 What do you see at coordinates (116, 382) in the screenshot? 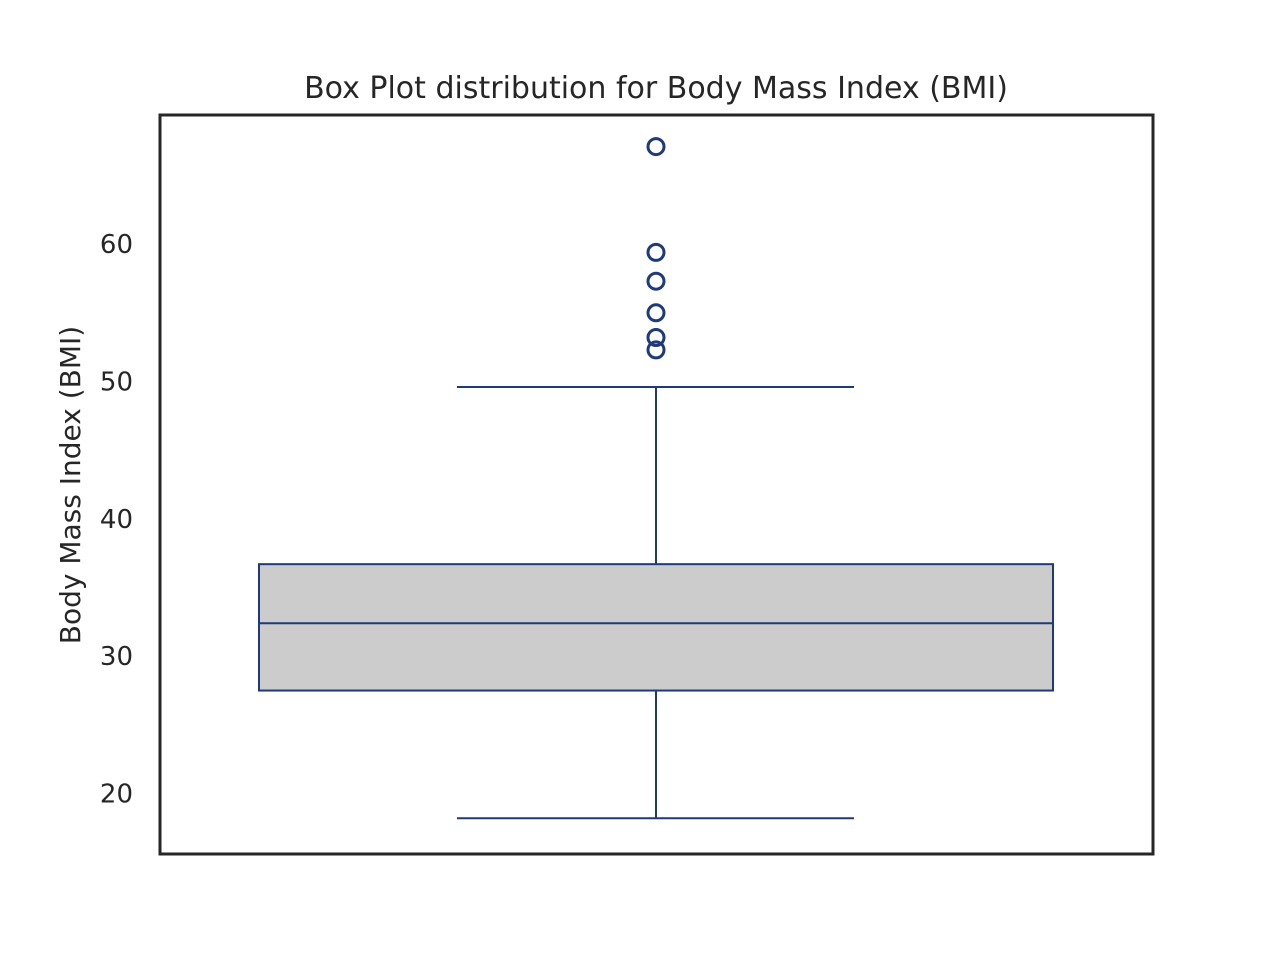
I see `y-tick-label: 50` at bounding box center [116, 382].